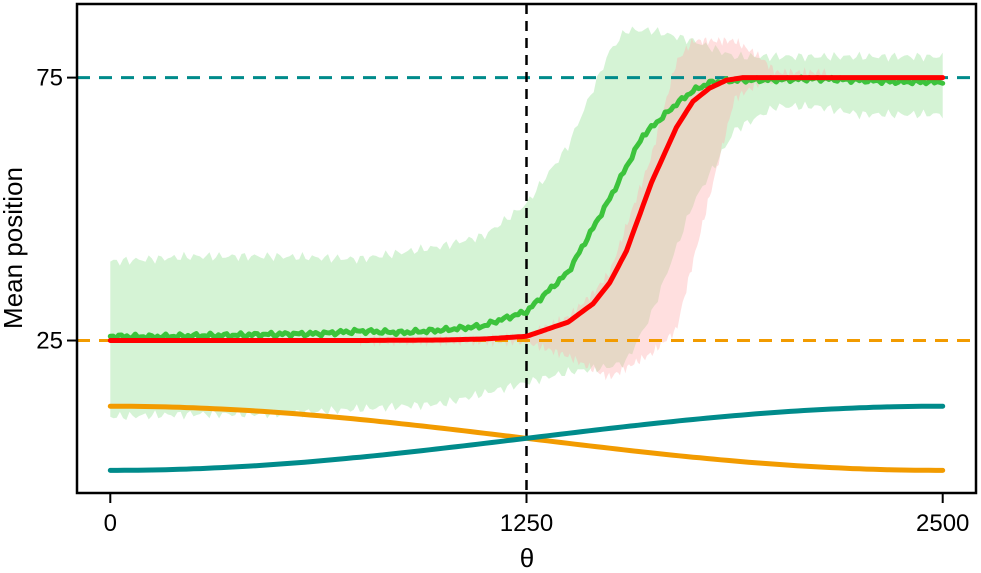  I want to click on x-axis-label: θ, so click(527, 558).